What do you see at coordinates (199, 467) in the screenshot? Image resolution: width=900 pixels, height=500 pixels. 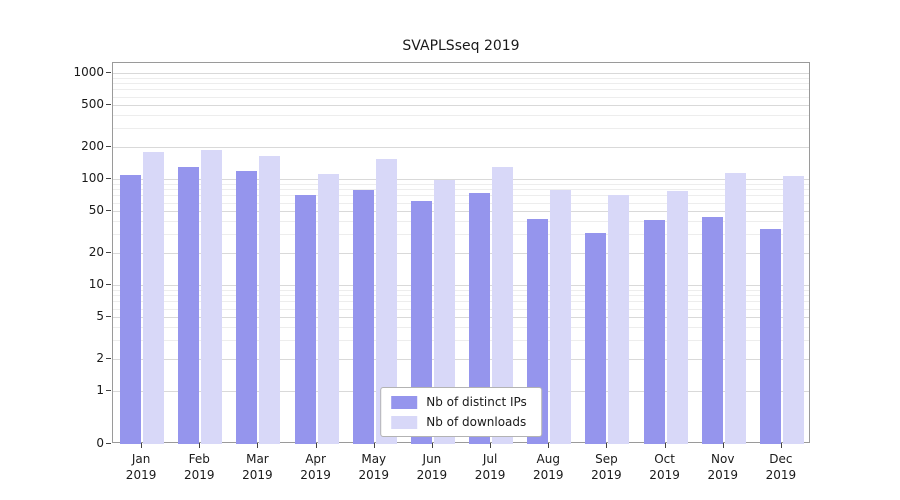 I see `x-tick-label: Feb 2019` at bounding box center [199, 467].